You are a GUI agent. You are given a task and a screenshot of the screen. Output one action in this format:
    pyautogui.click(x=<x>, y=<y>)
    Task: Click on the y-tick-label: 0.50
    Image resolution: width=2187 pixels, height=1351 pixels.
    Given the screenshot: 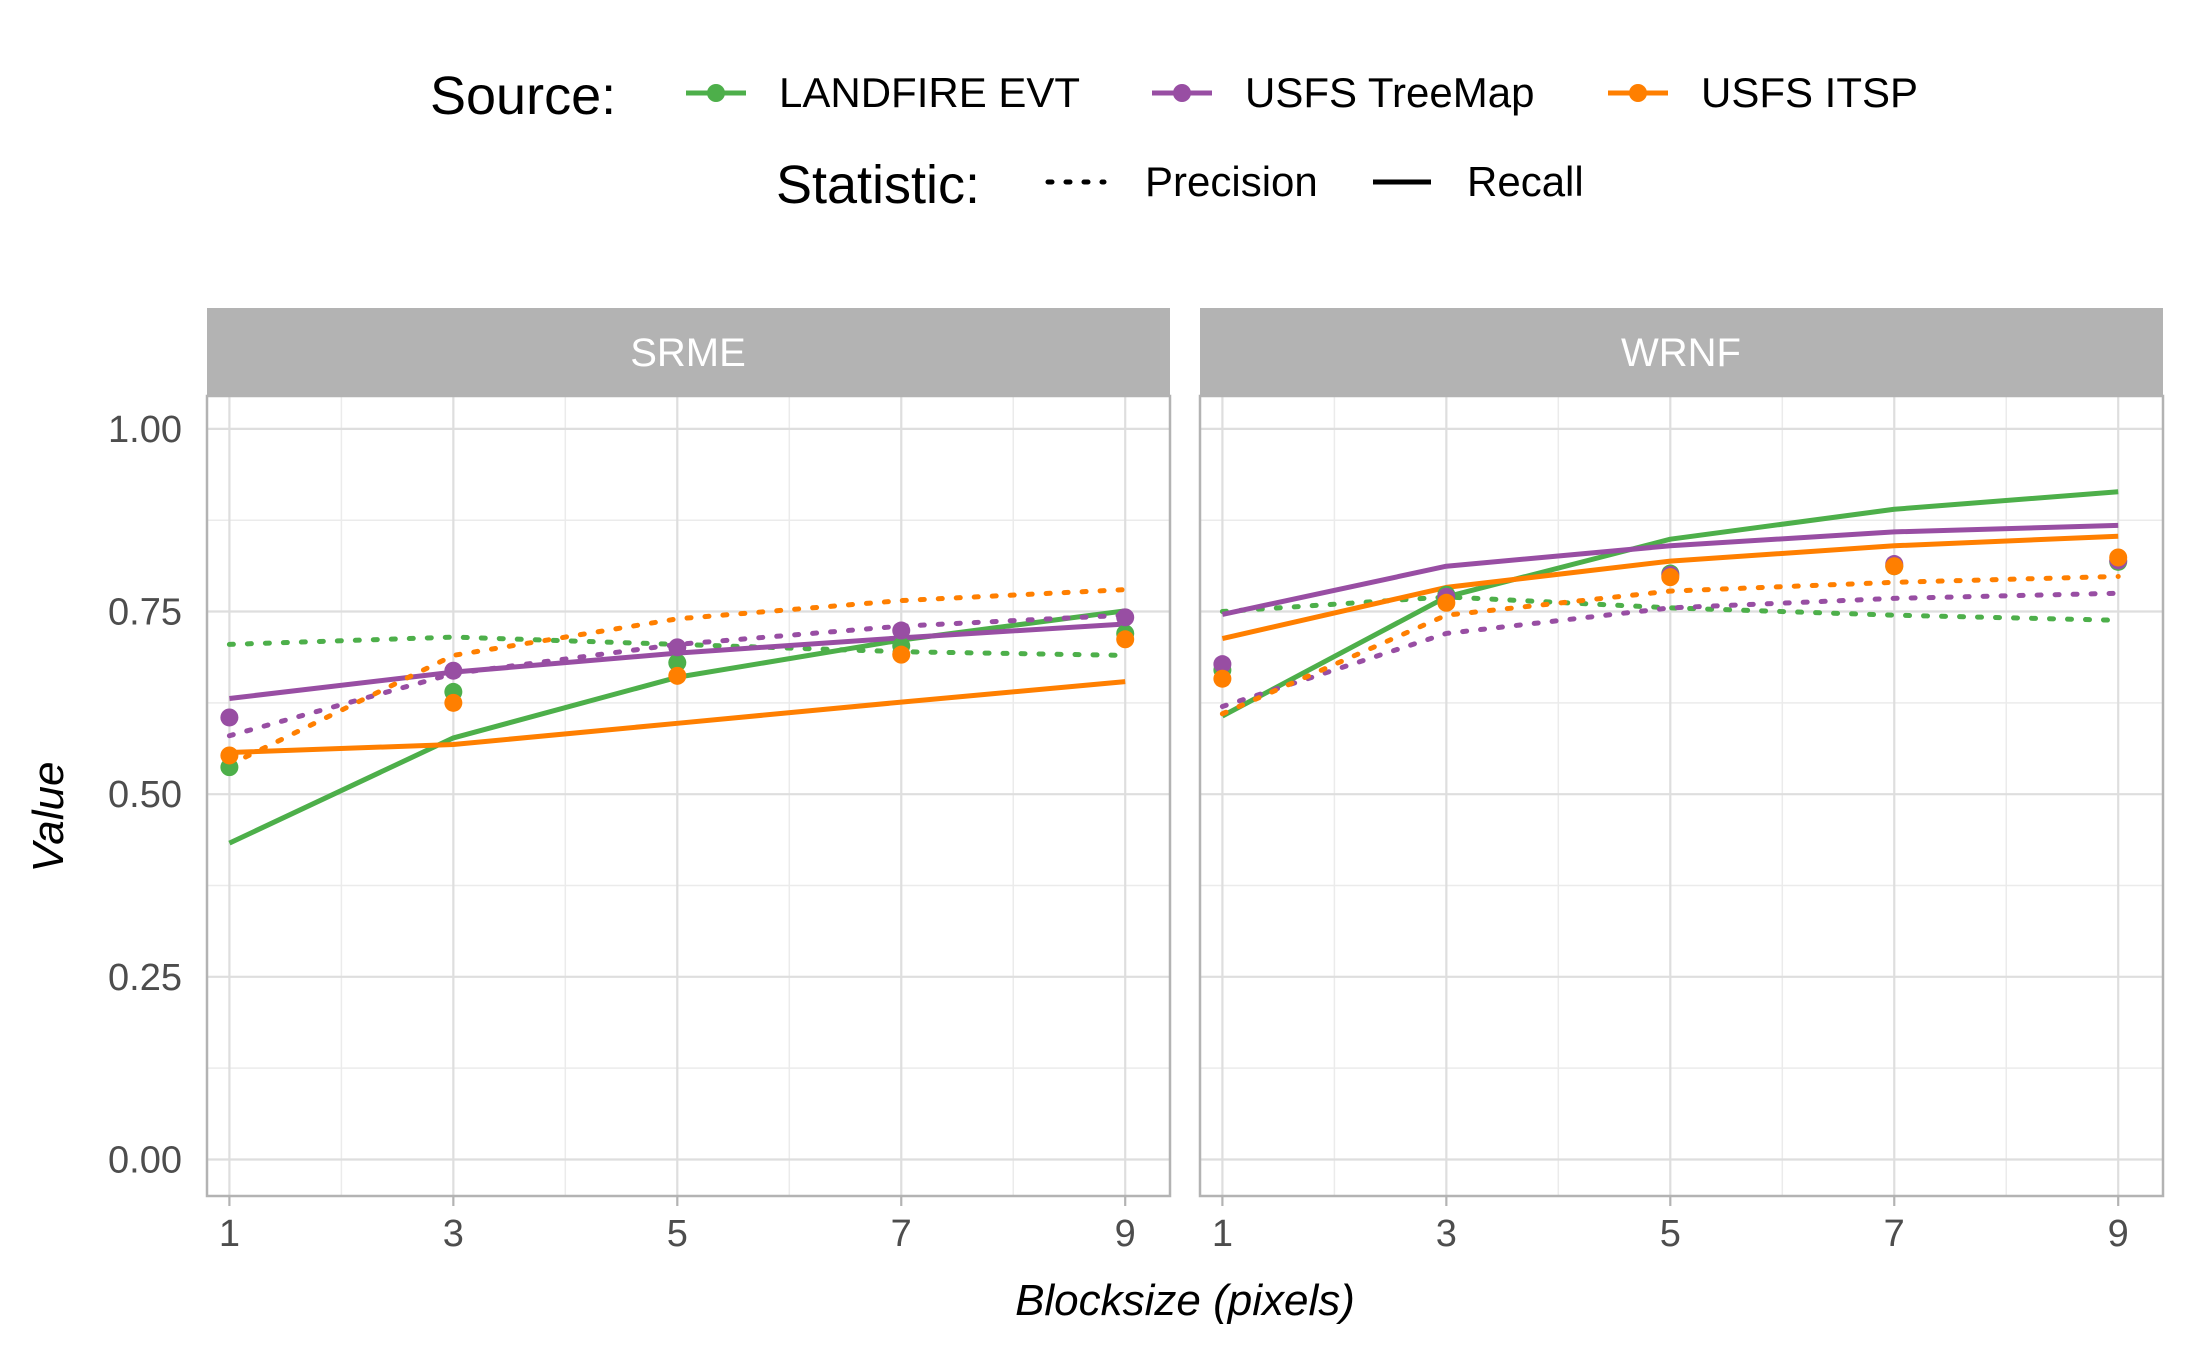 What is the action you would take?
    pyautogui.click(x=145, y=795)
    